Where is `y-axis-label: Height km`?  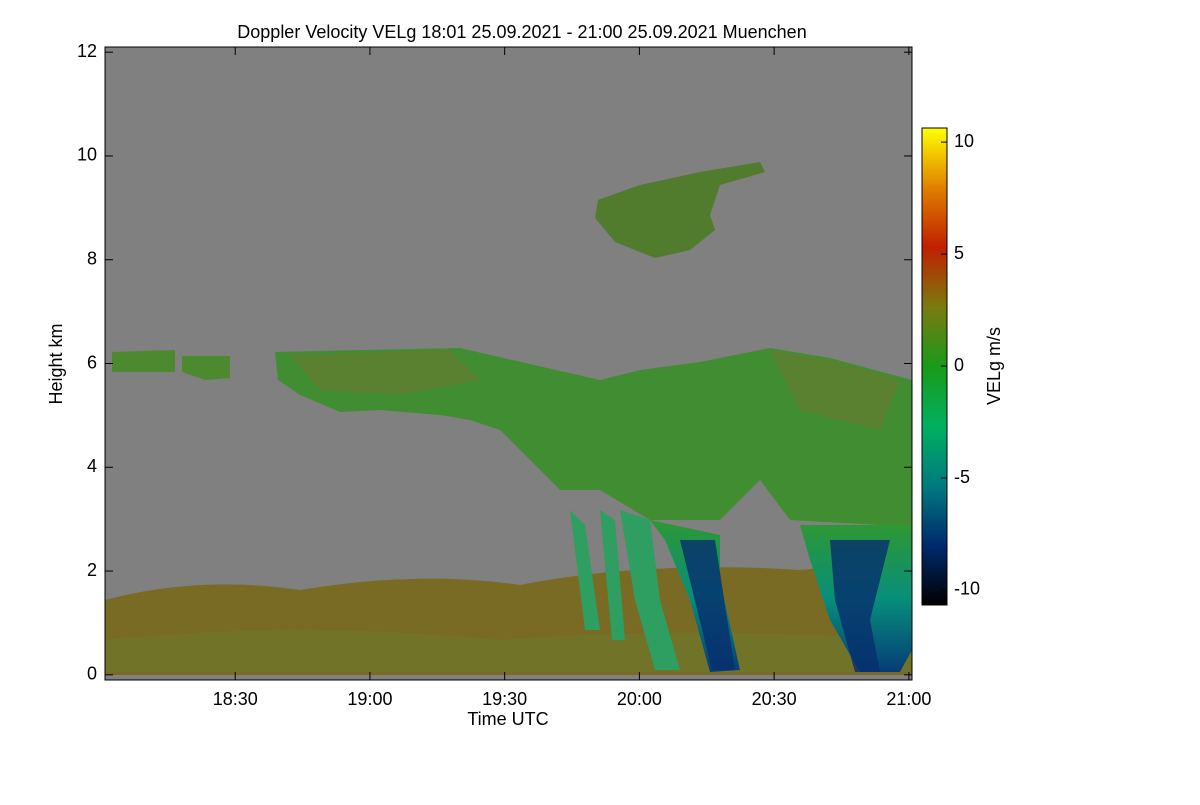
y-axis-label: Height km is located at coordinates (56, 363).